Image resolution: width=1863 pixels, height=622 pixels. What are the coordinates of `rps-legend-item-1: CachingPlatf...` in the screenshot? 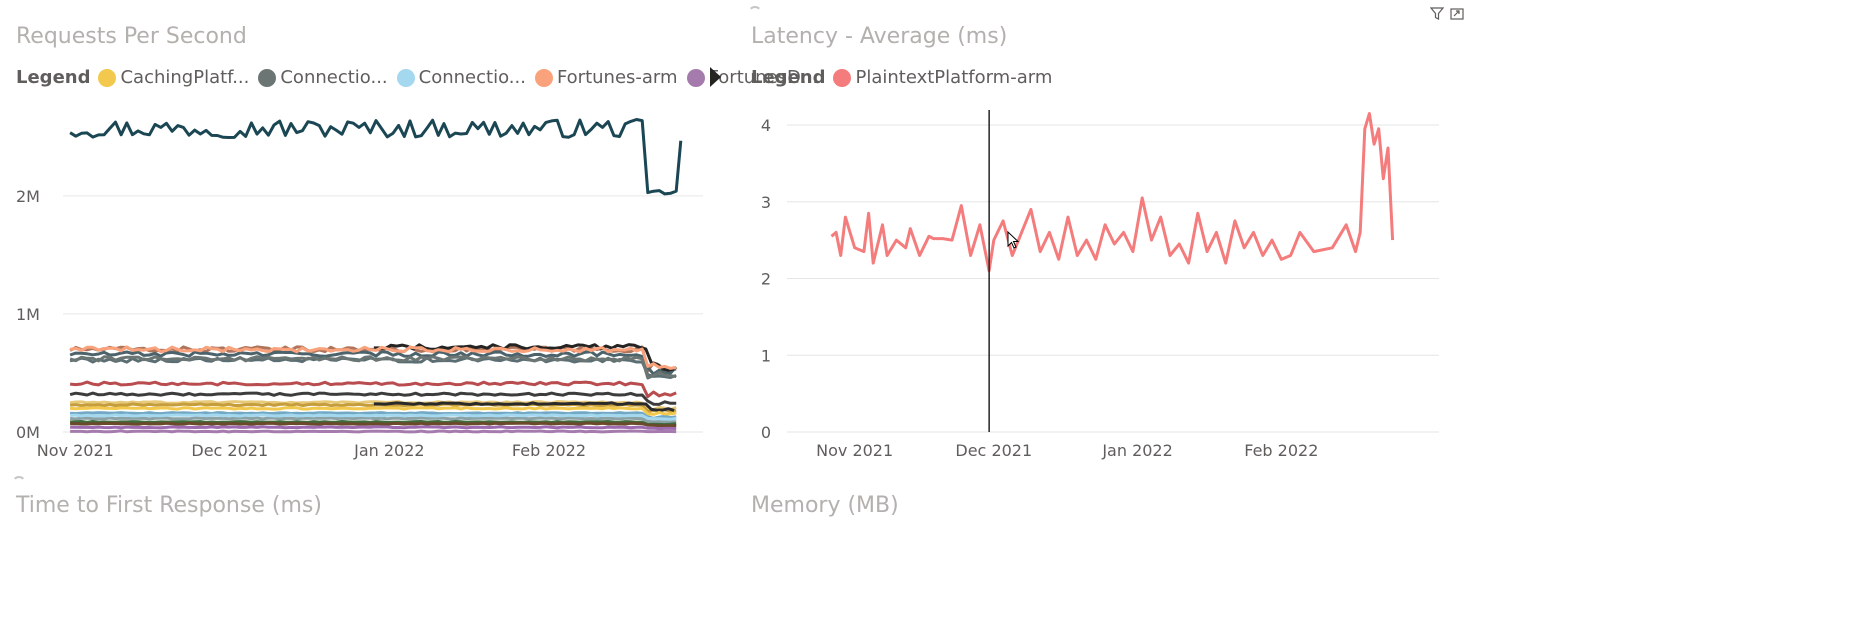 It's located at (173, 77).